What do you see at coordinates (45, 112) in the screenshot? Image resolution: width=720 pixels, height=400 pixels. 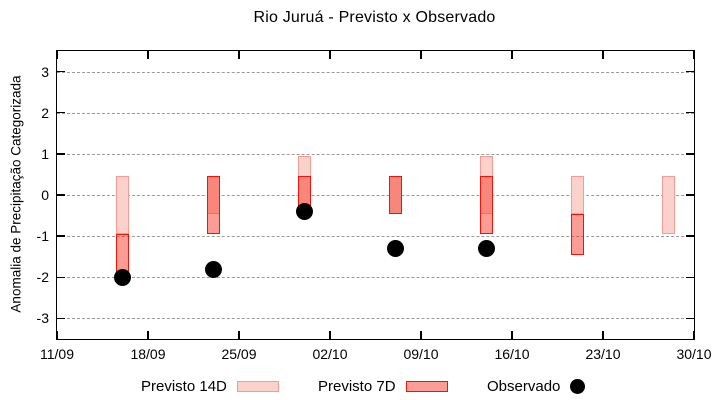 I see `y-tick-label: 2` at bounding box center [45, 112].